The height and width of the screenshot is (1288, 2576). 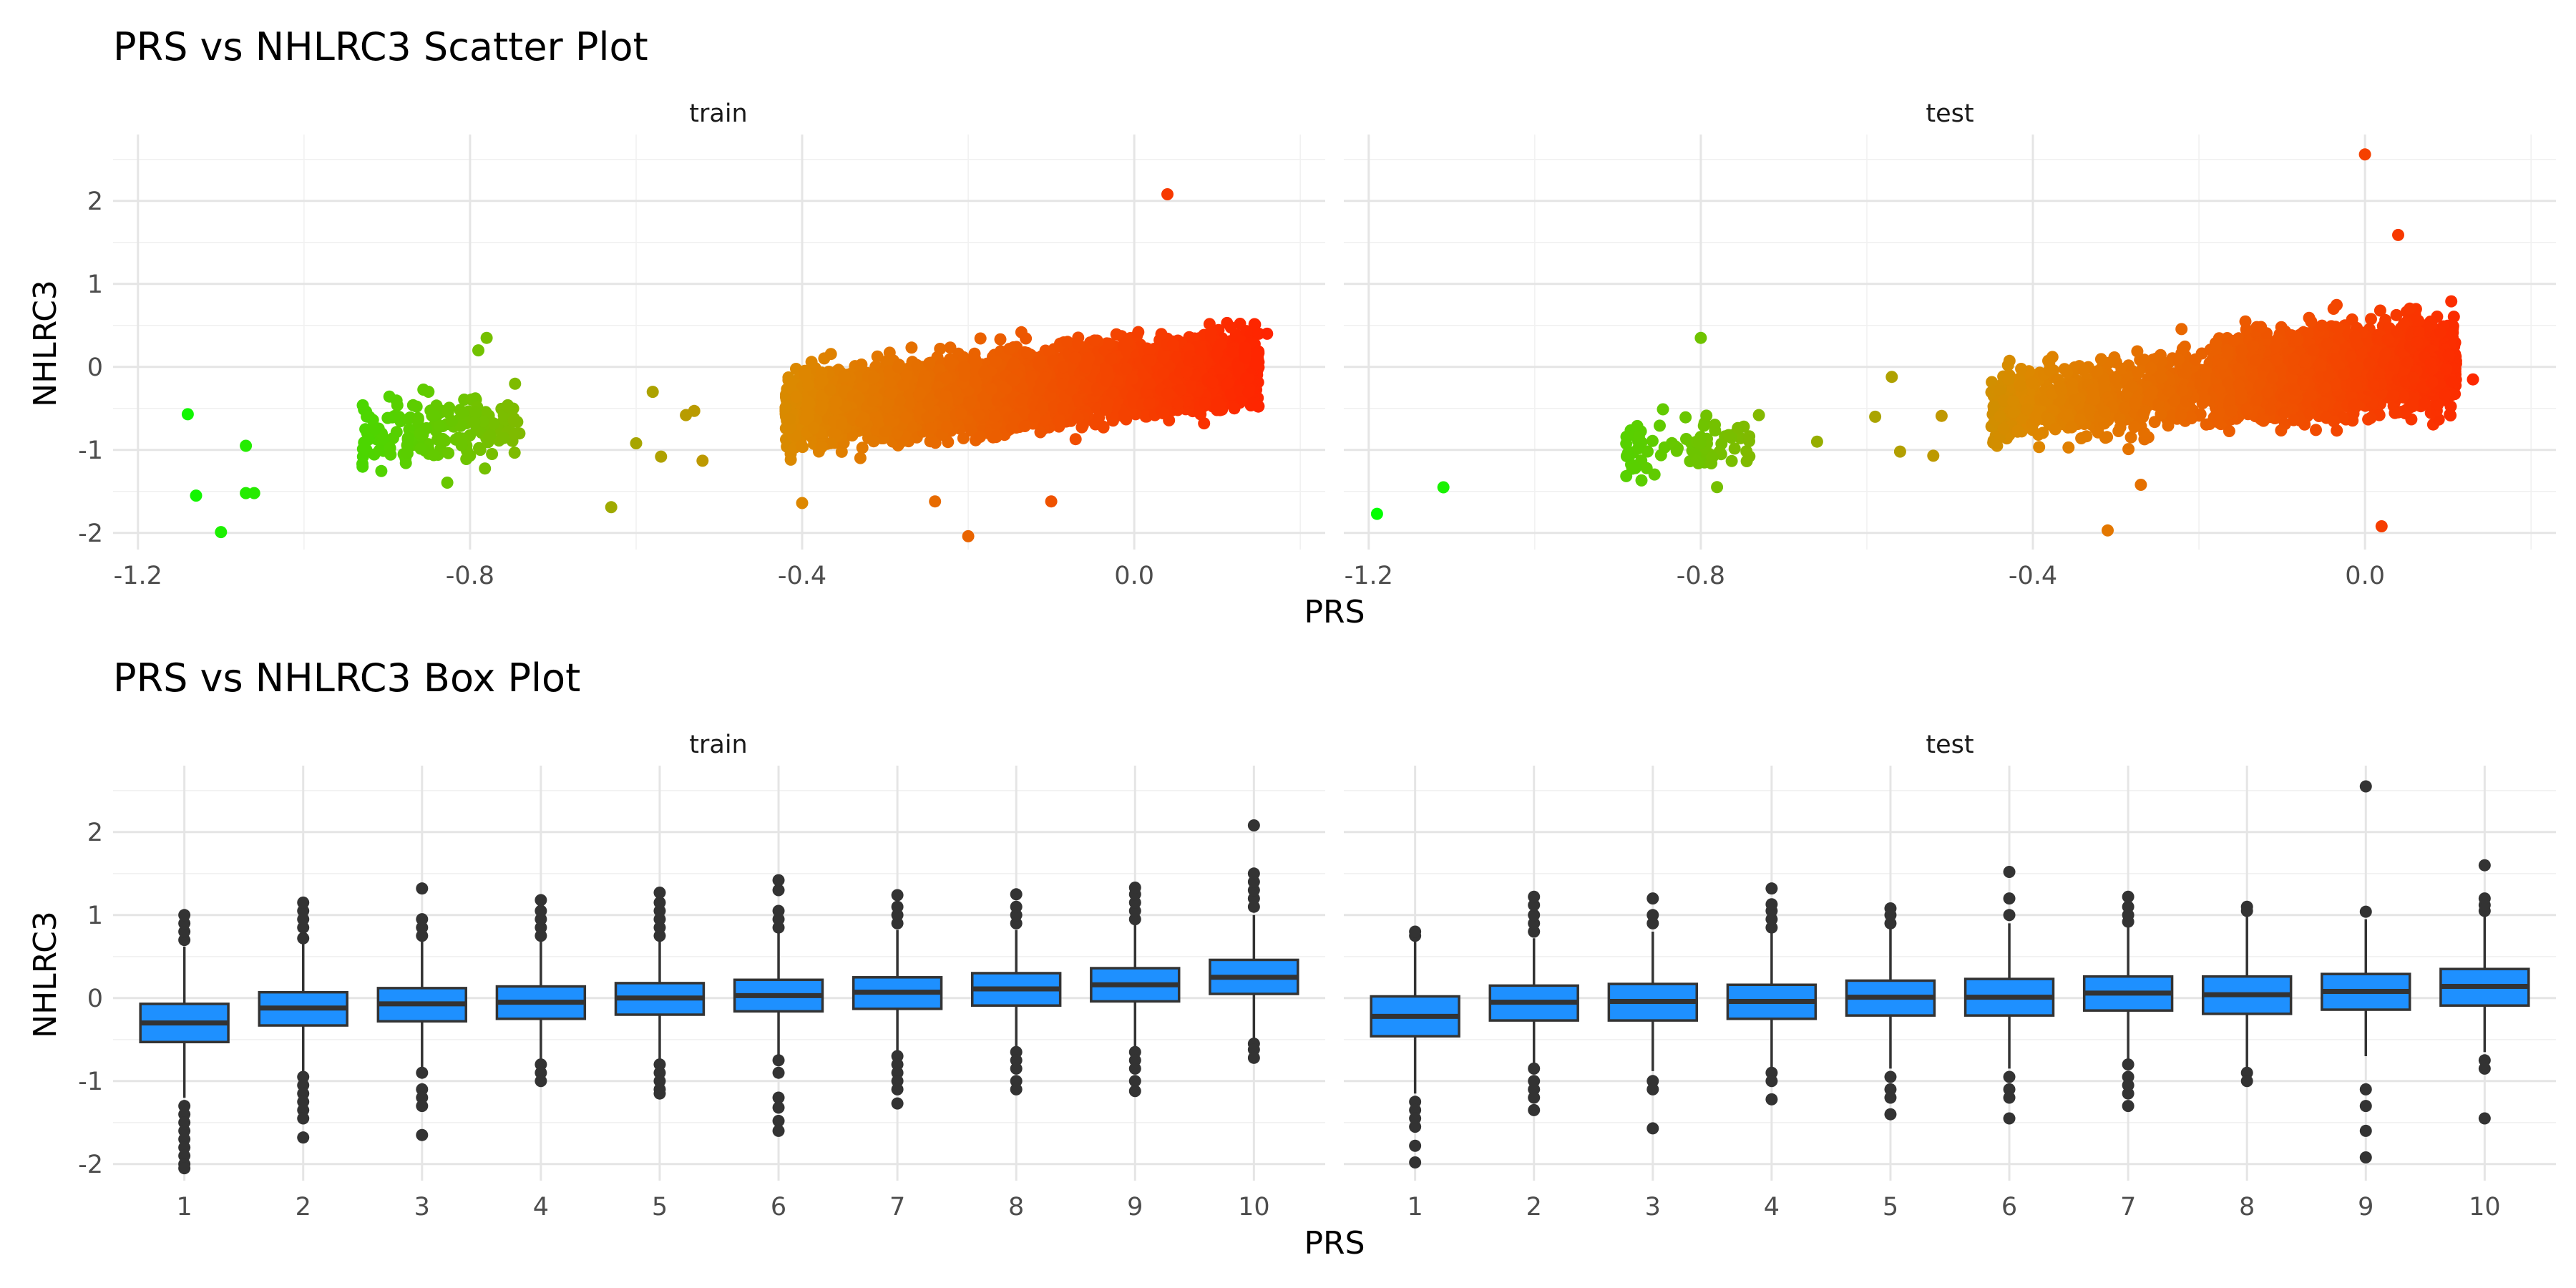 What do you see at coordinates (1924, 342) in the screenshot?
I see `scatter-points` at bounding box center [1924, 342].